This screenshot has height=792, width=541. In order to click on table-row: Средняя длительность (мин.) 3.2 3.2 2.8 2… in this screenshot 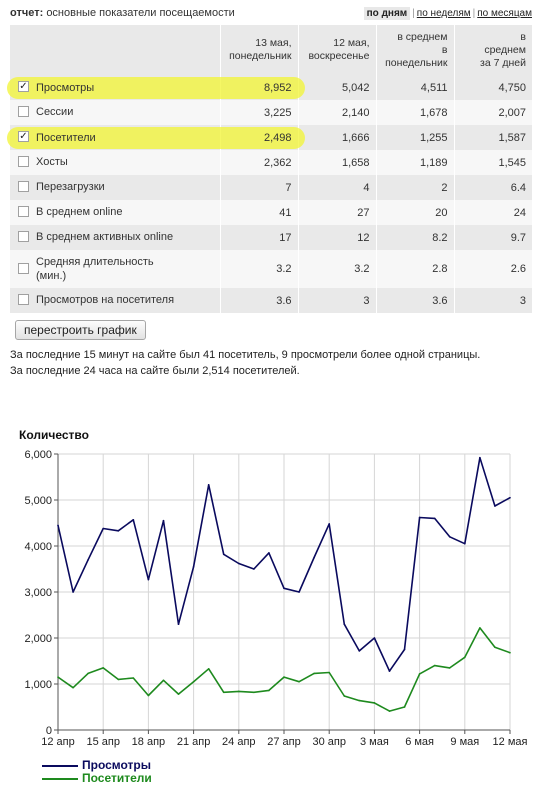, I will do `click(271, 269)`.